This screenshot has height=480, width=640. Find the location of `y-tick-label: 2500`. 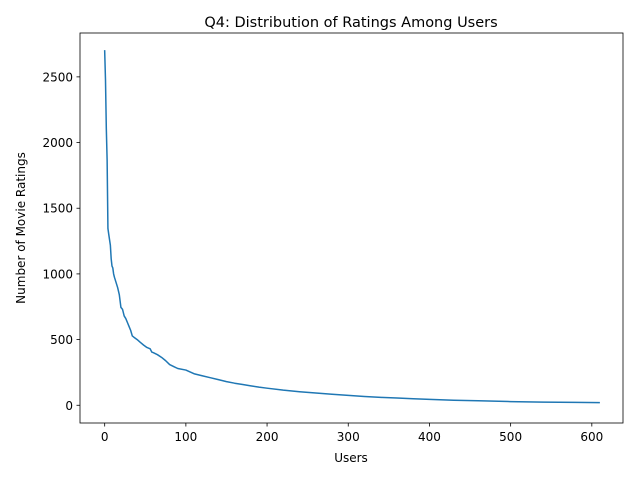

y-tick-label: 2500 is located at coordinates (57, 77).